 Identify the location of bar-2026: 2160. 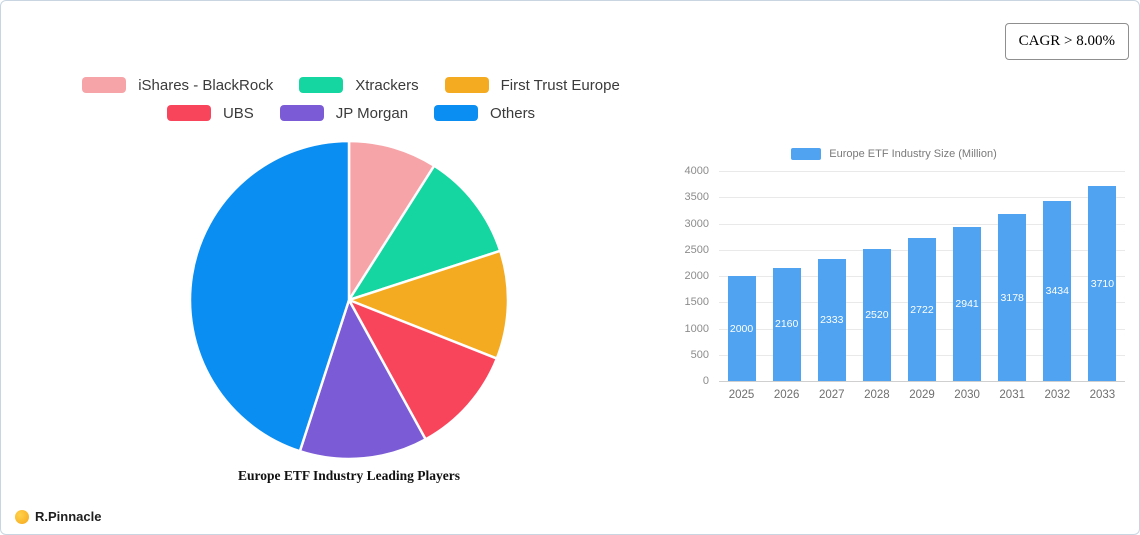
(786, 324).